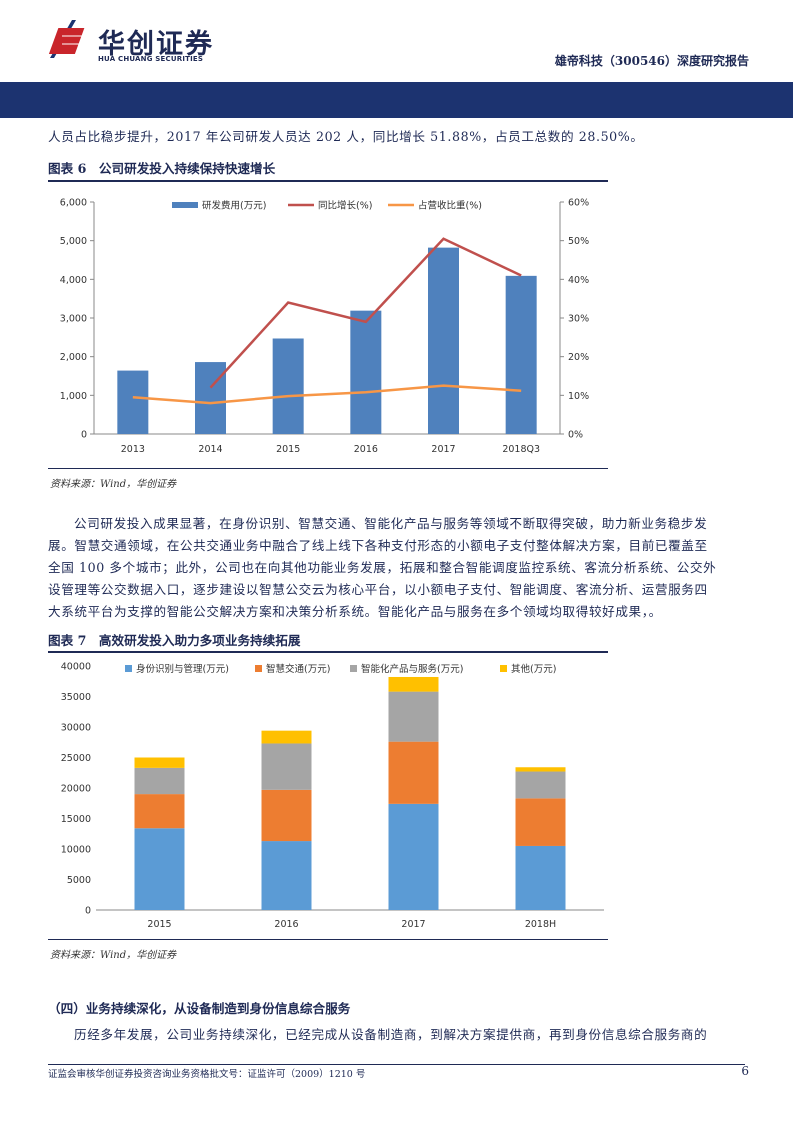 This screenshot has height=1122, width=793. I want to click on y-right-tick-label: 30%, so click(578, 319).